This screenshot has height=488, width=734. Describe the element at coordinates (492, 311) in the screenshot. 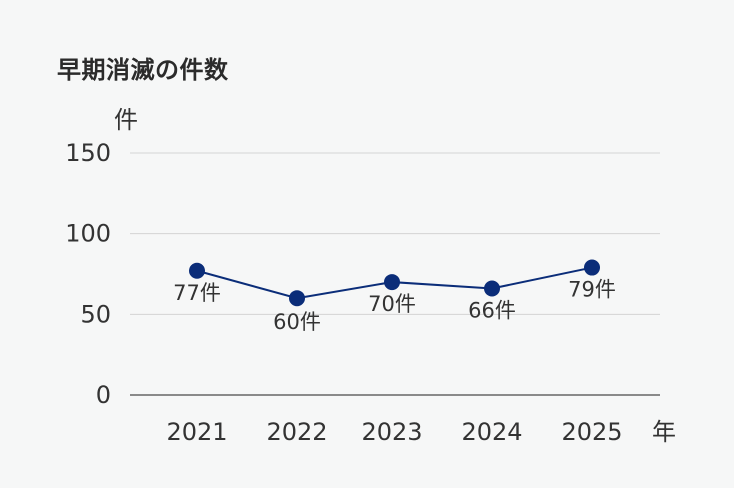

I see `data-label: 66件` at that location.